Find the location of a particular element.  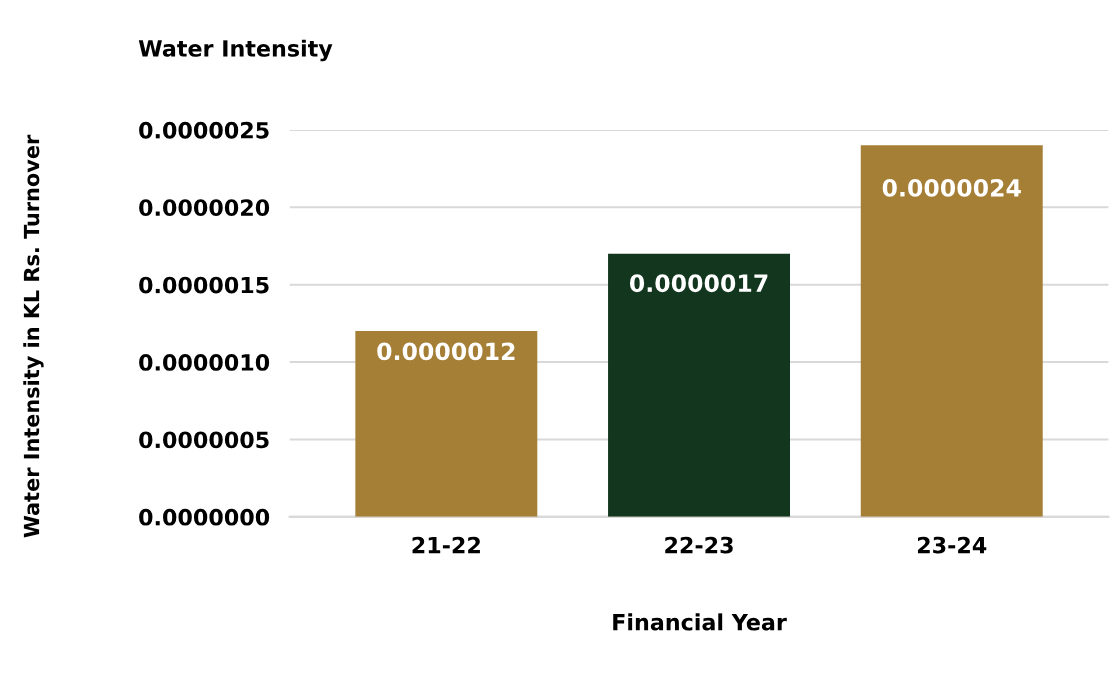

data-label: 0.0000024 is located at coordinates (951, 187).